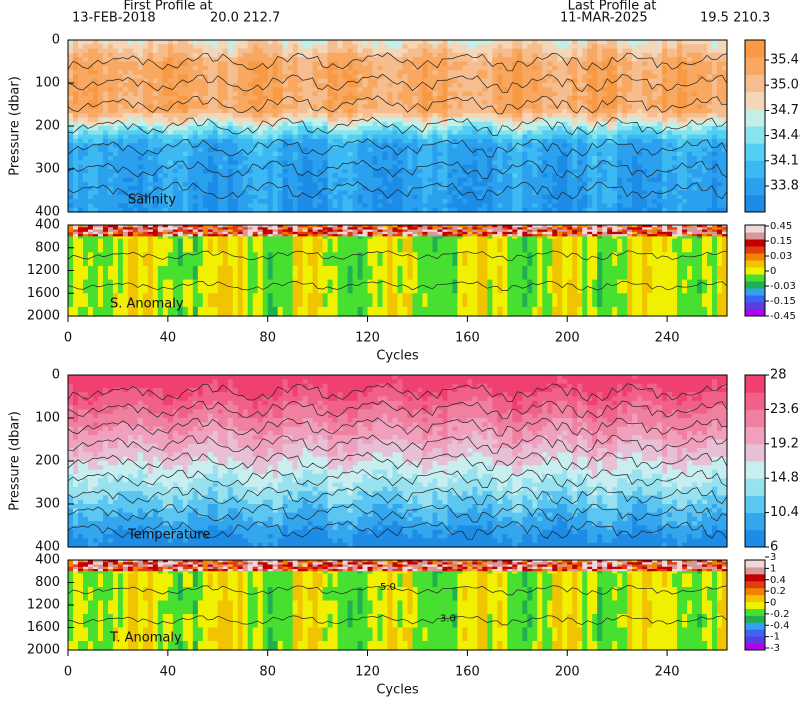 The height and width of the screenshot is (704, 800). What do you see at coordinates (267, 338) in the screenshot?
I see `x-tick-label: 80` at bounding box center [267, 338].